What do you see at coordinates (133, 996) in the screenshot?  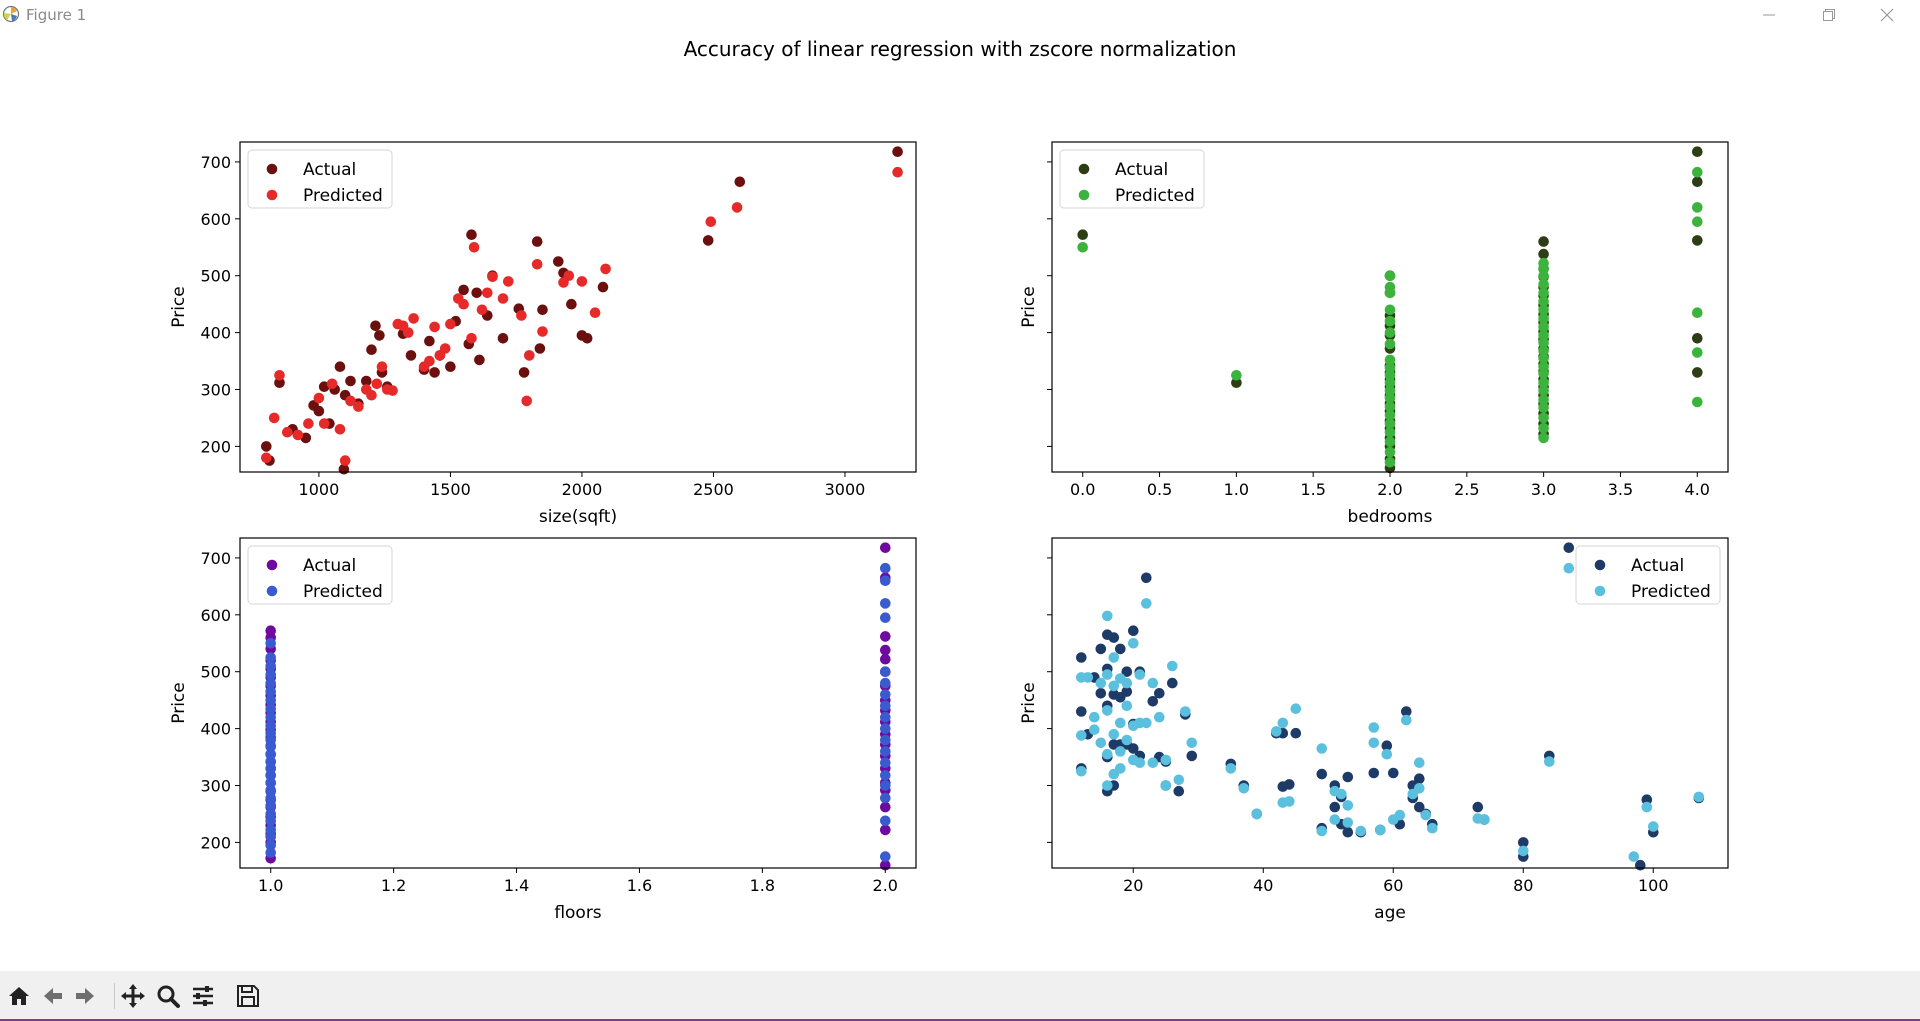 I see `pan-button` at bounding box center [133, 996].